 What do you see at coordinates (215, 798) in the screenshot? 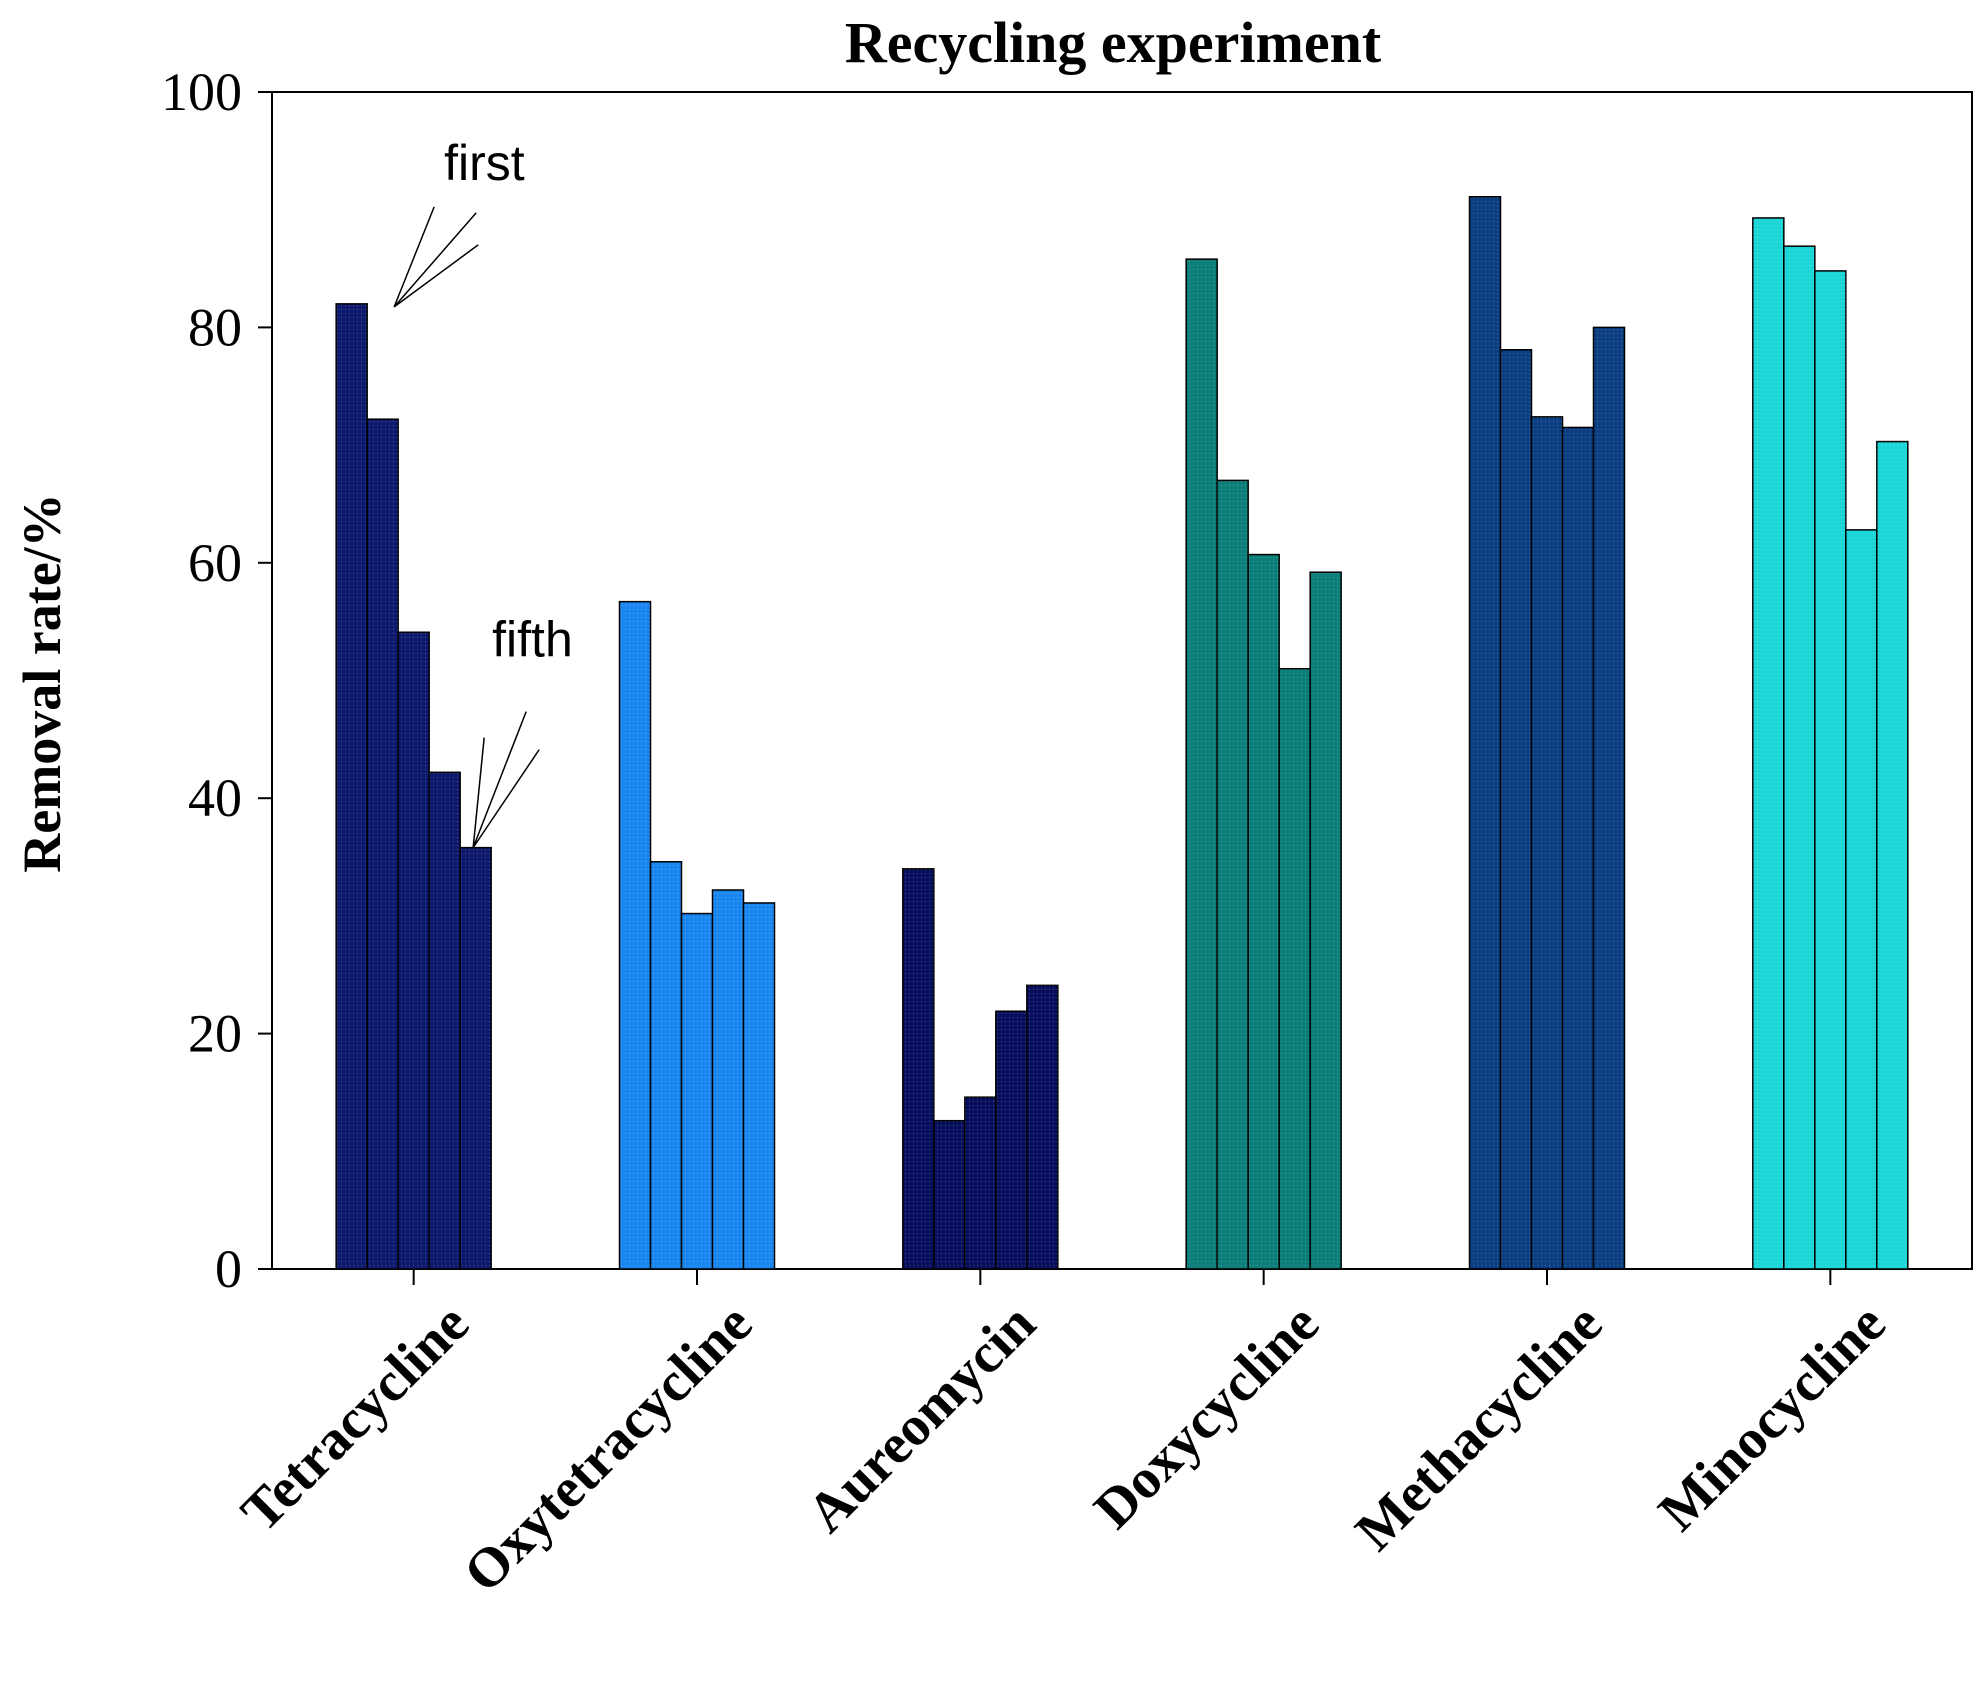
I see `y-tick-label: 40` at bounding box center [215, 798].